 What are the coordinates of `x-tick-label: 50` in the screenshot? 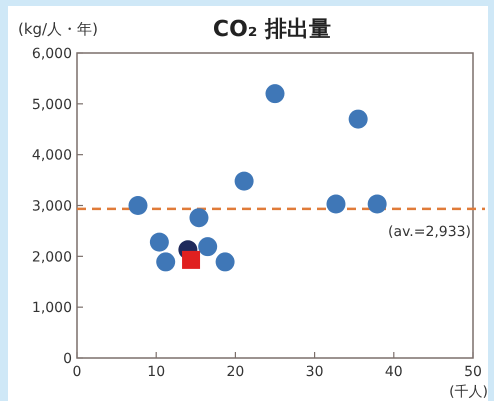 It's located at (473, 372).